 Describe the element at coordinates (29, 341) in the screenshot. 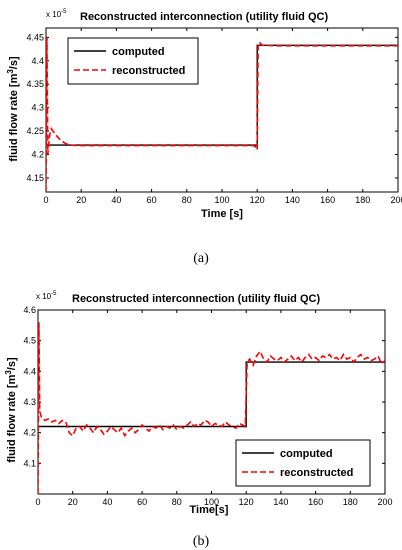

I see `y-tick-label: 4.5` at that location.